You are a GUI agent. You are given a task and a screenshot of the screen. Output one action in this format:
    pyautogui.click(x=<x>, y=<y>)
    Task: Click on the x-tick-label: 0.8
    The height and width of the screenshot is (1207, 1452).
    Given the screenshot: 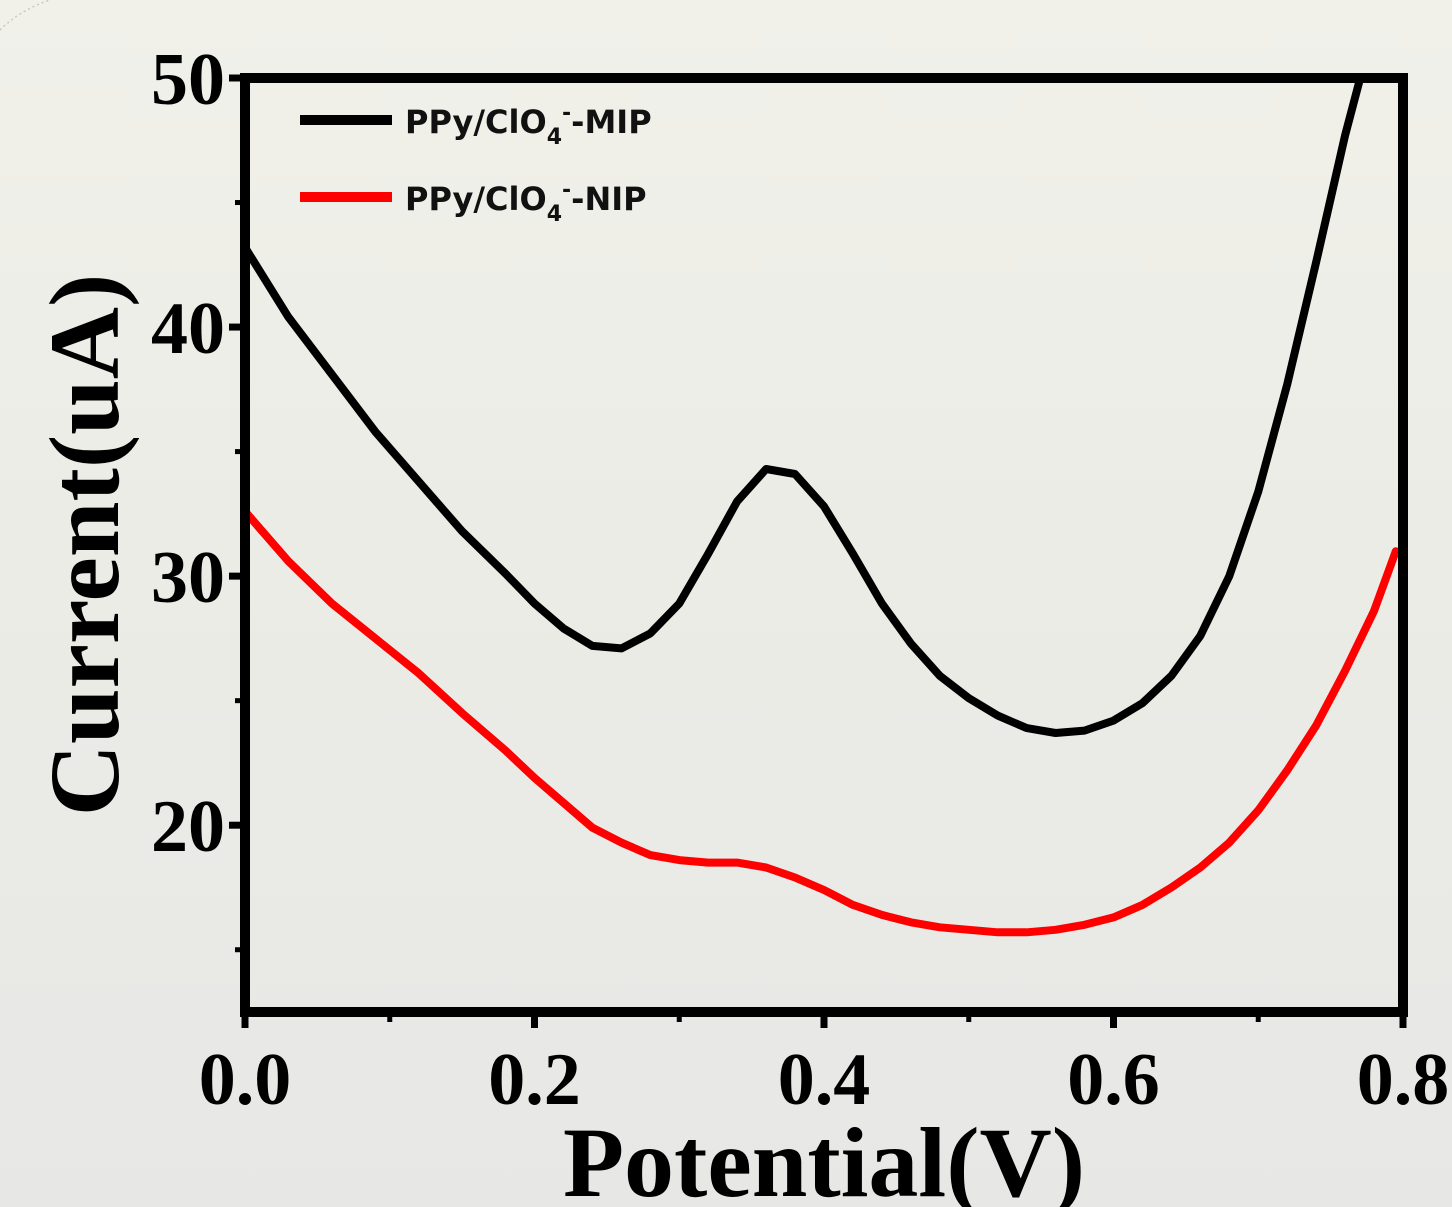 What is the action you would take?
    pyautogui.click(x=1403, y=1080)
    